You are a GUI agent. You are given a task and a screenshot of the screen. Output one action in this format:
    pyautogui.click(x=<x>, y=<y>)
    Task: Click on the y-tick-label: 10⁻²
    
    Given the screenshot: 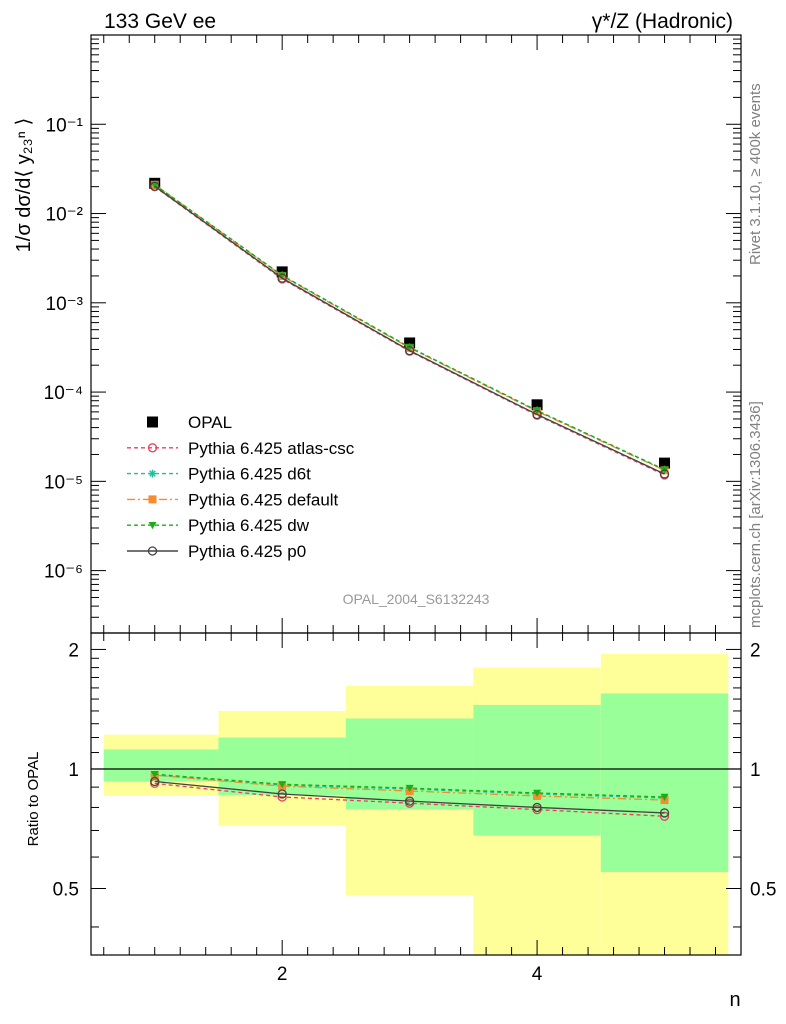 What is the action you would take?
    pyautogui.click(x=65, y=215)
    